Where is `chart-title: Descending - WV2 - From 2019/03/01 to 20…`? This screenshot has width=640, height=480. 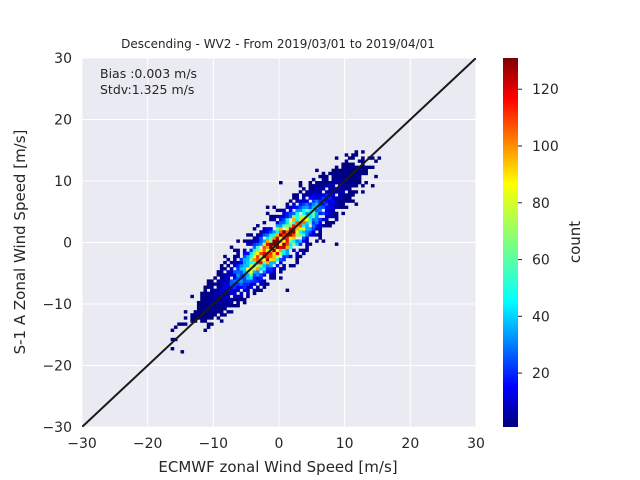 chart-title: Descending - WV2 - From 2019/03/01 to 20… is located at coordinates (278, 44).